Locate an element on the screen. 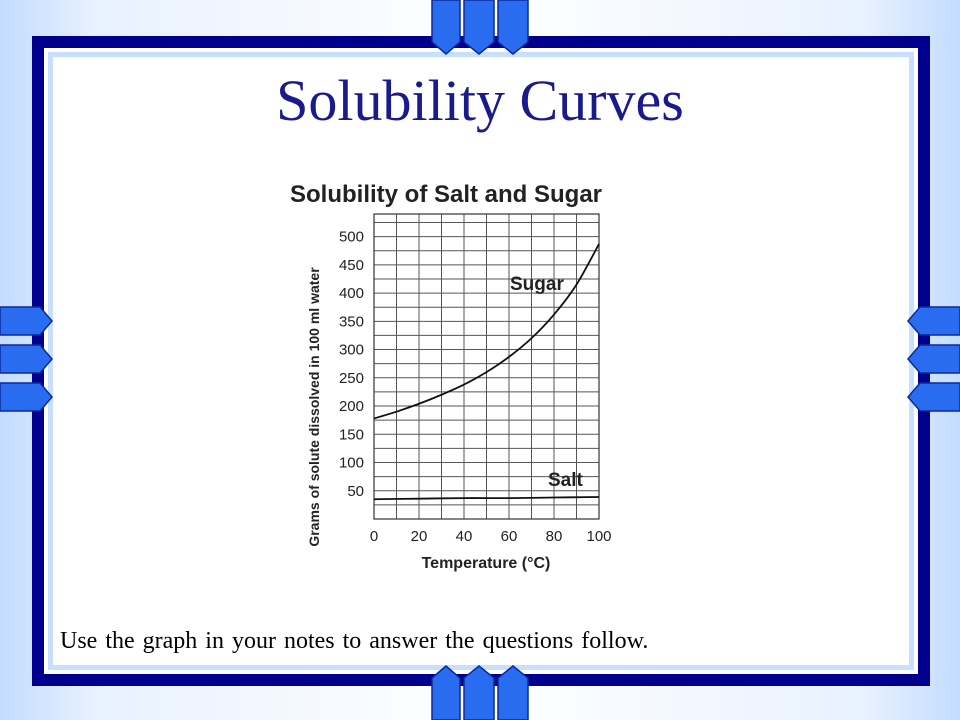  top-chevron-decoration is located at coordinates (480, 27).